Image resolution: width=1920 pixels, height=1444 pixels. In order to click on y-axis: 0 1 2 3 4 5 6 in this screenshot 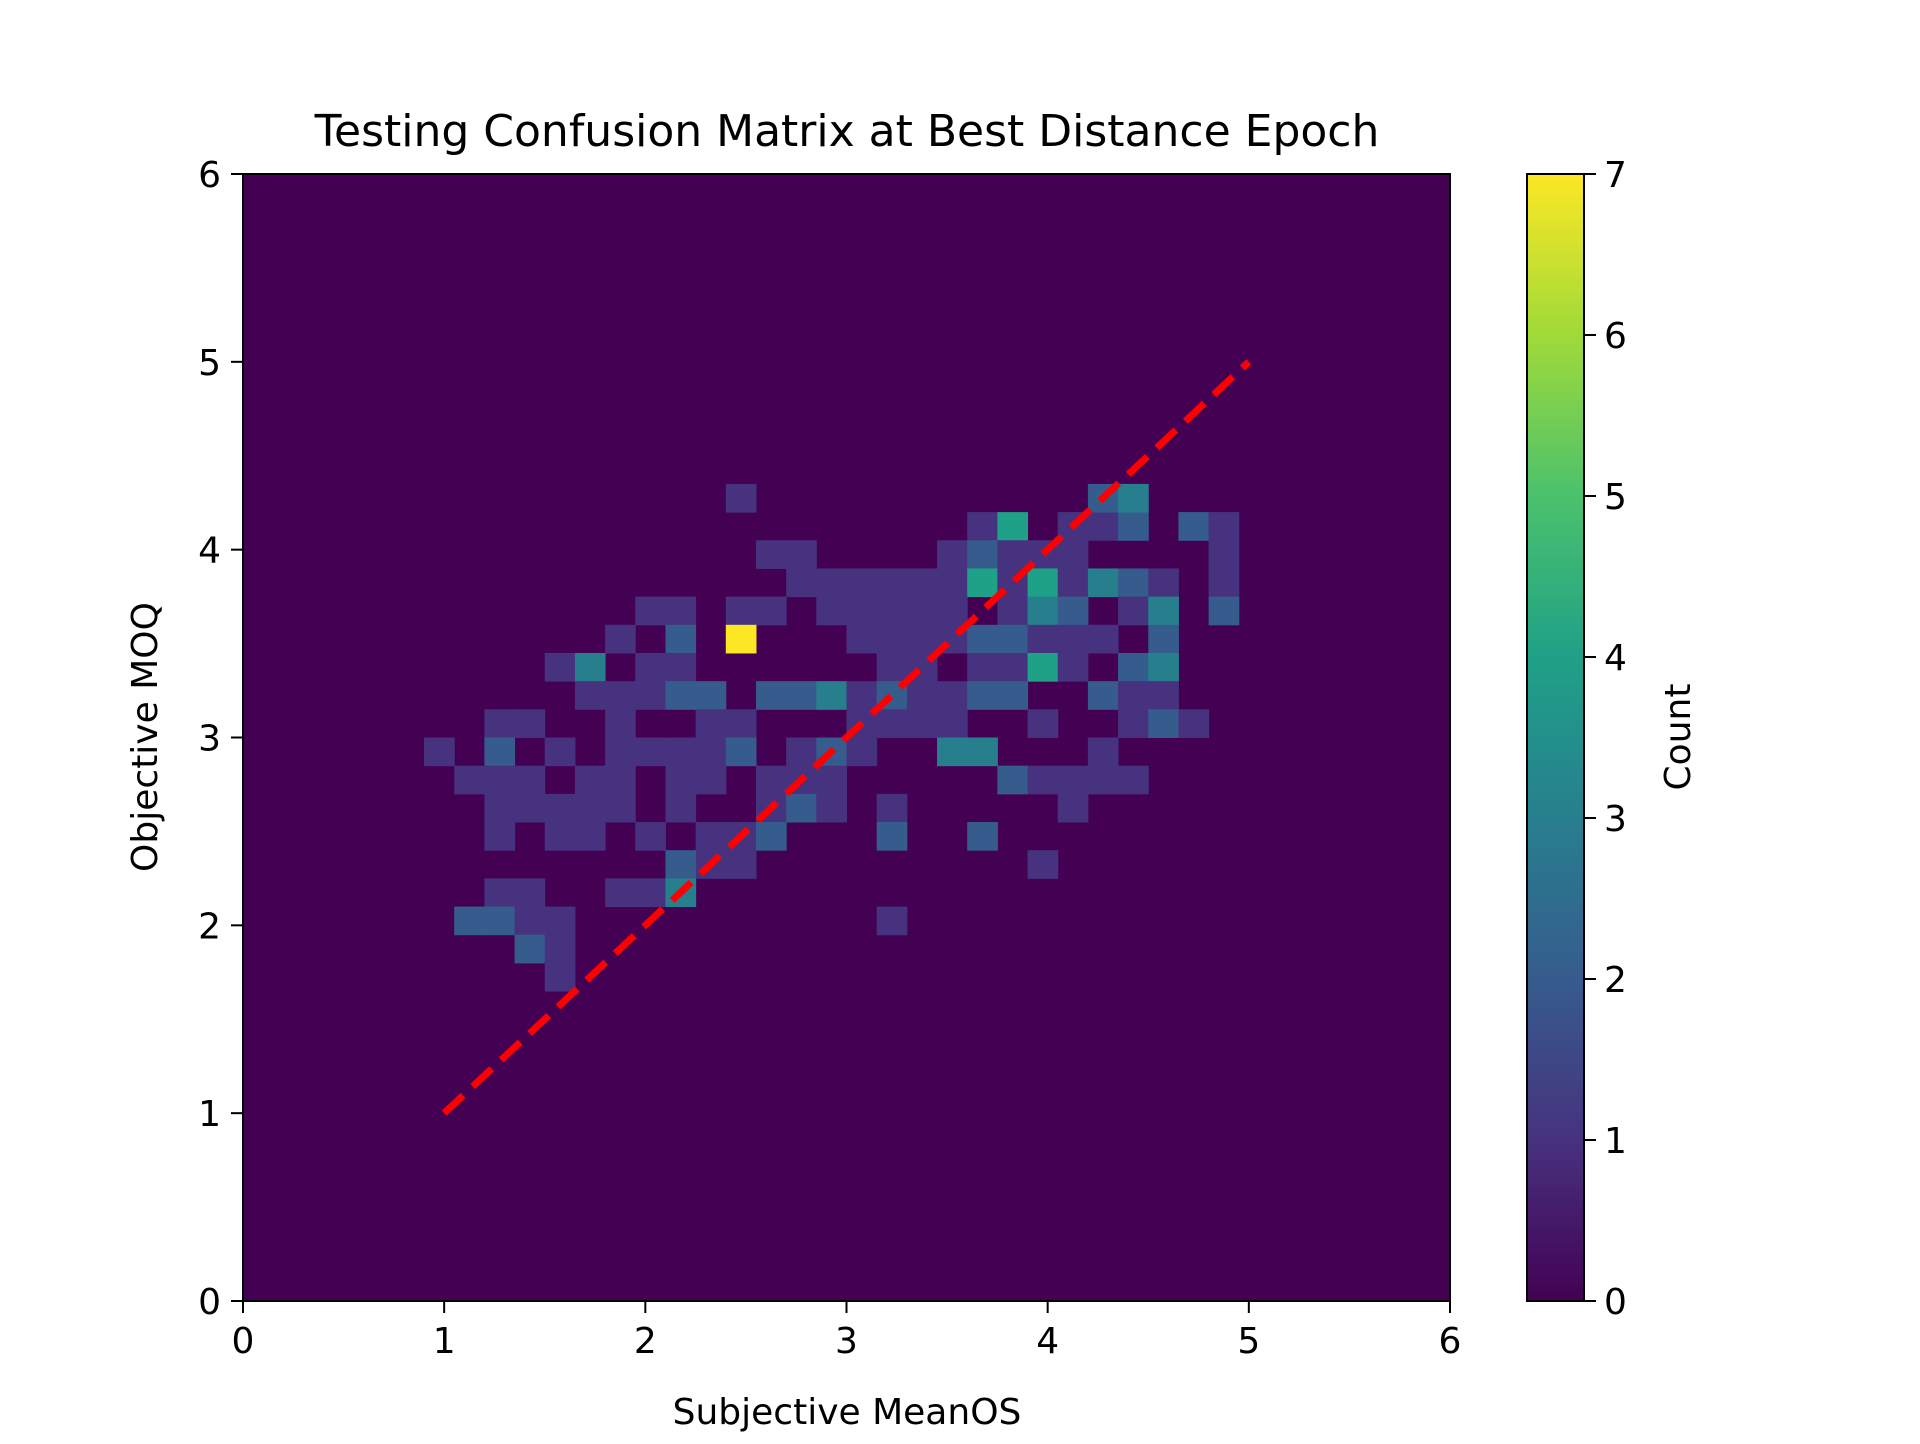, I will do `click(220, 739)`.